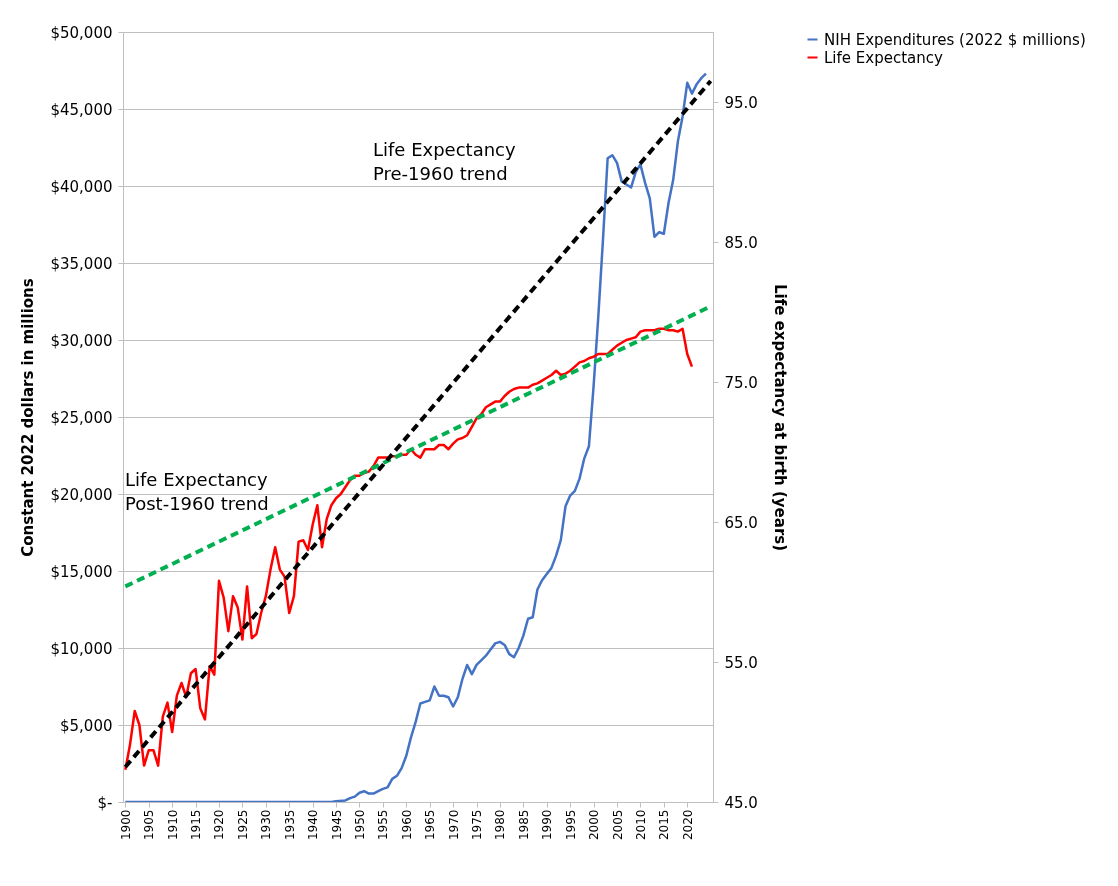 The image size is (1118, 886). Describe the element at coordinates (81, 186) in the screenshot. I see `y-tick-label: $40,000` at that location.